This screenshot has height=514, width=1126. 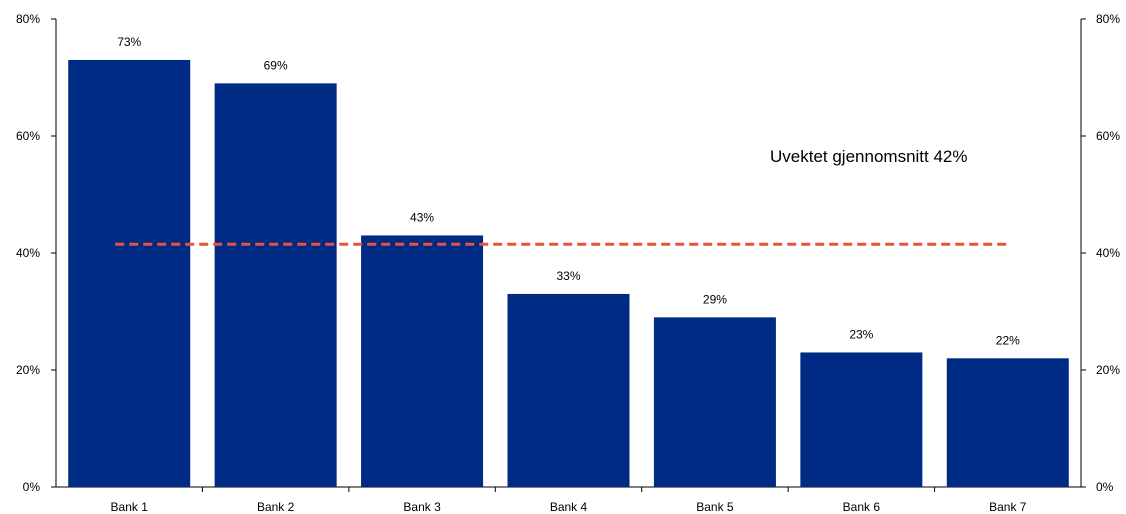 What do you see at coordinates (28, 370) in the screenshot?
I see `y-tick-label-left: 20%` at bounding box center [28, 370].